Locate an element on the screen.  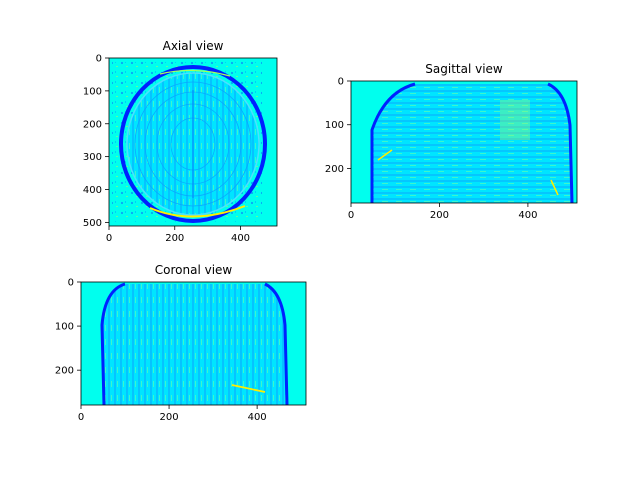
axial-axes-frame is located at coordinates (193, 142).